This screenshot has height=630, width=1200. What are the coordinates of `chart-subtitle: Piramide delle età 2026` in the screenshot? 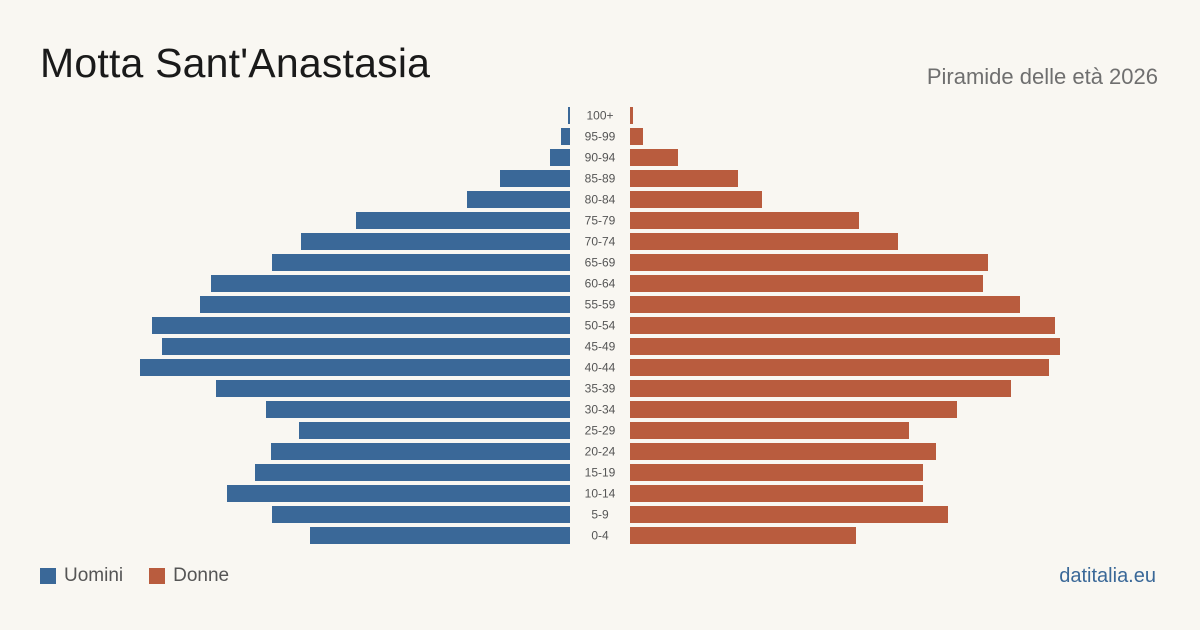 It's located at (1042, 76).